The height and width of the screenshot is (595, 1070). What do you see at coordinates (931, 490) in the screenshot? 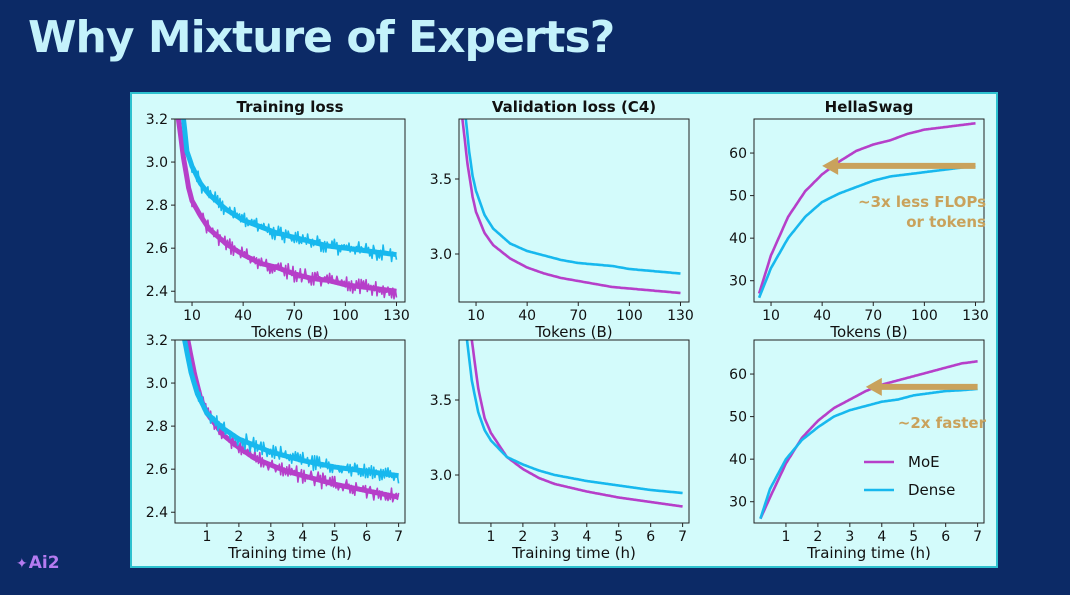
I see `legend-label-dense: Dense` at bounding box center [931, 490].